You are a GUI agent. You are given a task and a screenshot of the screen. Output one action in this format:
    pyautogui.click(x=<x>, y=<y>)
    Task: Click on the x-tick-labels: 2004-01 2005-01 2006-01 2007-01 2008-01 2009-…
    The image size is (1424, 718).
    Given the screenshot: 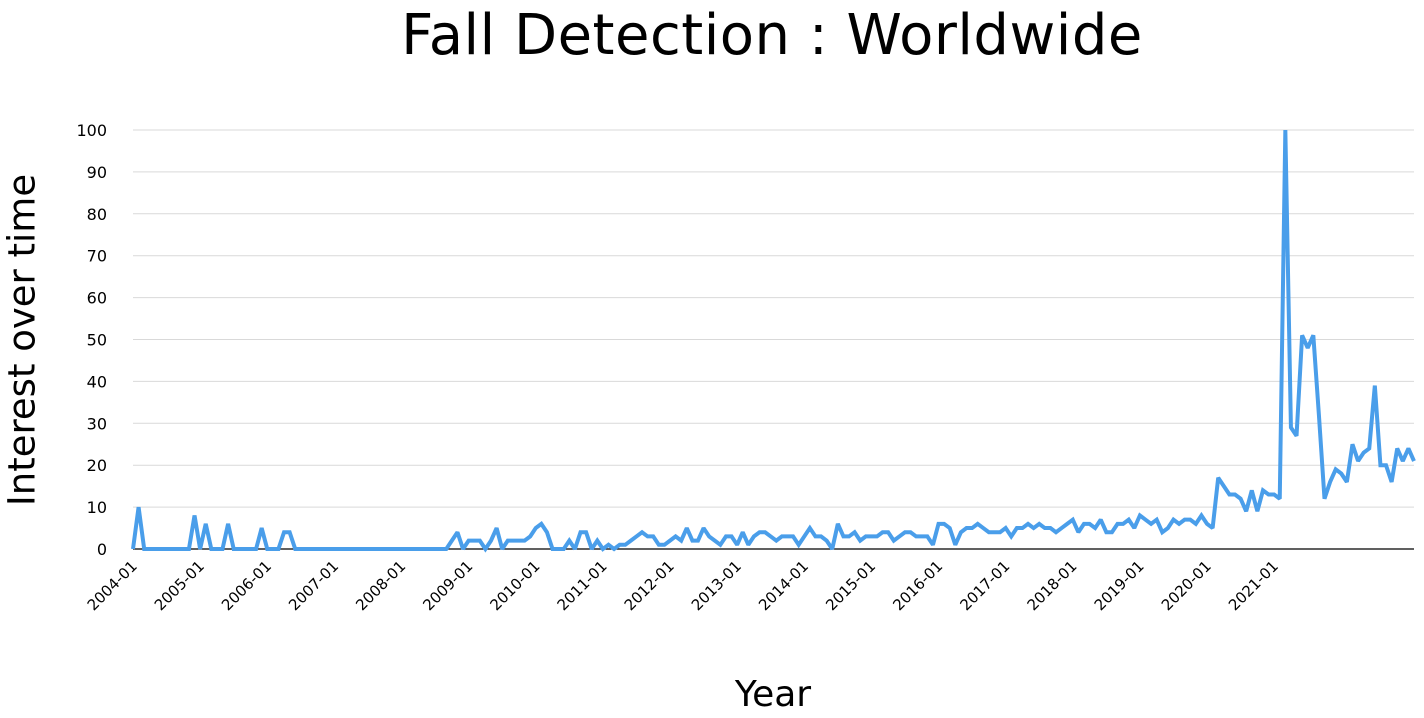 What is the action you would take?
    pyautogui.click(x=683, y=585)
    